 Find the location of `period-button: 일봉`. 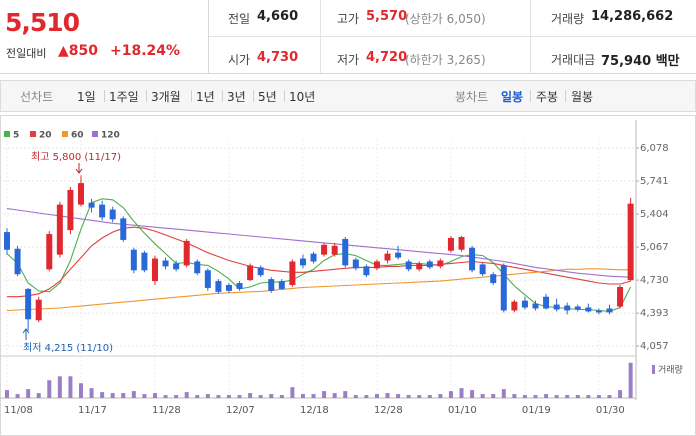

period-button: 일봉 is located at coordinates (512, 97).